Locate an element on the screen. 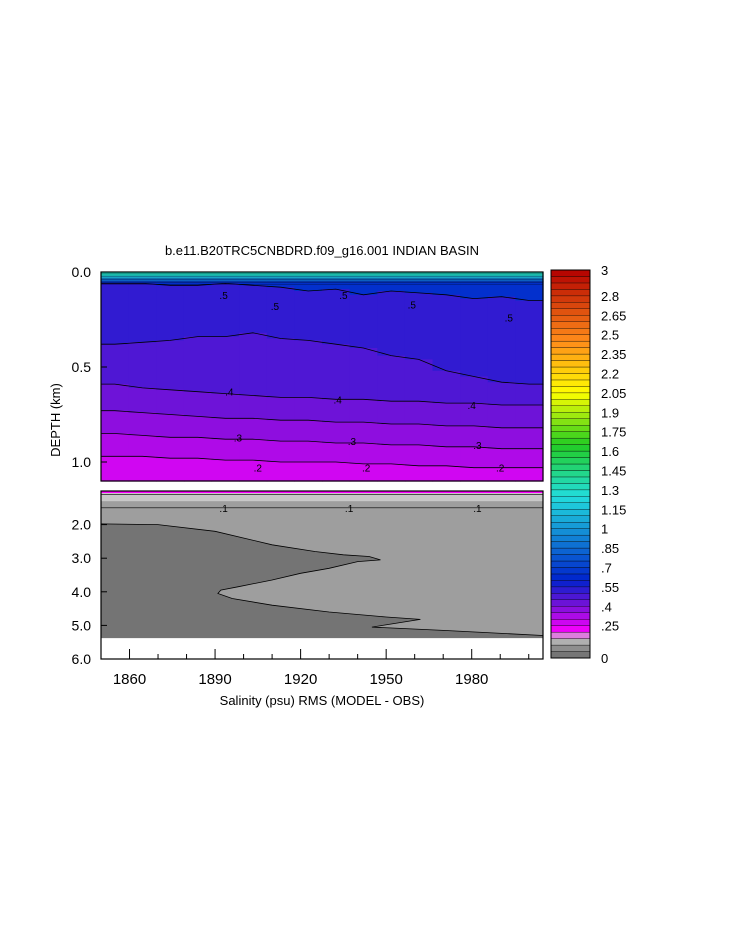 The height and width of the screenshot is (945, 733). y-tick-label: 4.0 is located at coordinates (82, 592).